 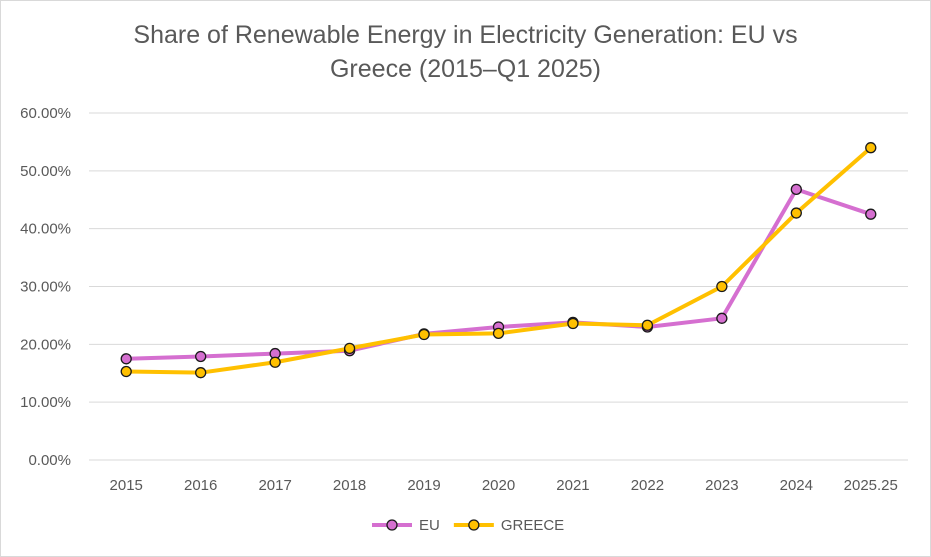 What do you see at coordinates (45, 402) in the screenshot?
I see `y-tick-label: 10.00%` at bounding box center [45, 402].